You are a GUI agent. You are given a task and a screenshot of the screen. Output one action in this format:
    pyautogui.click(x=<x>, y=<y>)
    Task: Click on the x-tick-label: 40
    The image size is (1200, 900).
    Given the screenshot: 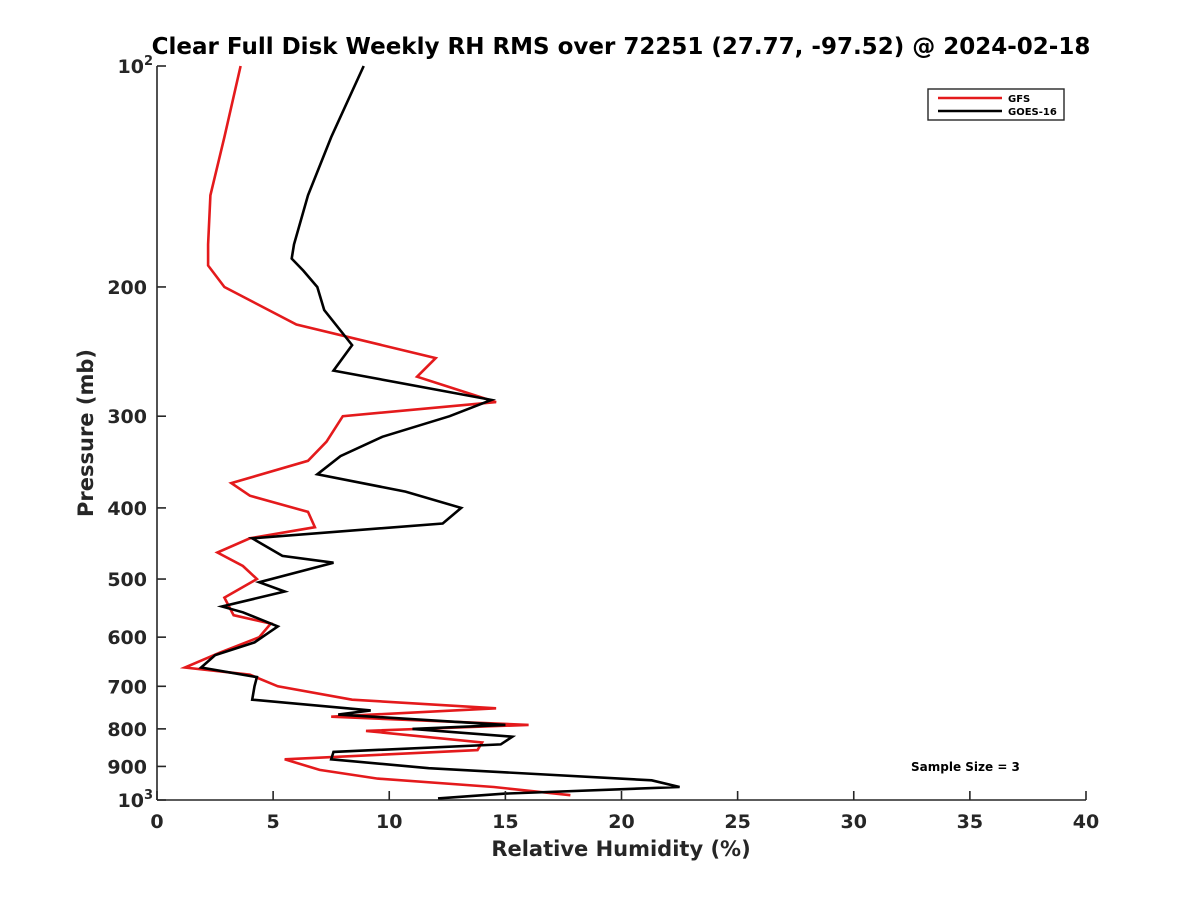 What is the action you would take?
    pyautogui.click(x=1086, y=822)
    